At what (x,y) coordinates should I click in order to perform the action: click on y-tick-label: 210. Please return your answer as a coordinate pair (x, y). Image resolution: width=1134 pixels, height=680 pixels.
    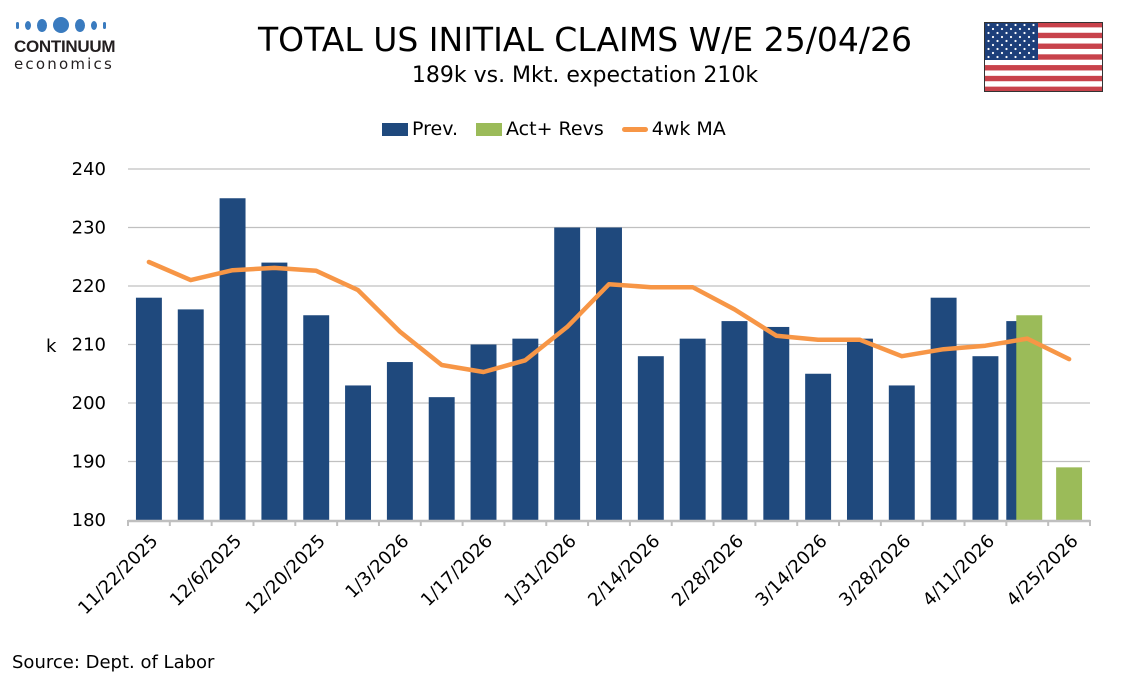
    Looking at the image, I should click on (89, 345).